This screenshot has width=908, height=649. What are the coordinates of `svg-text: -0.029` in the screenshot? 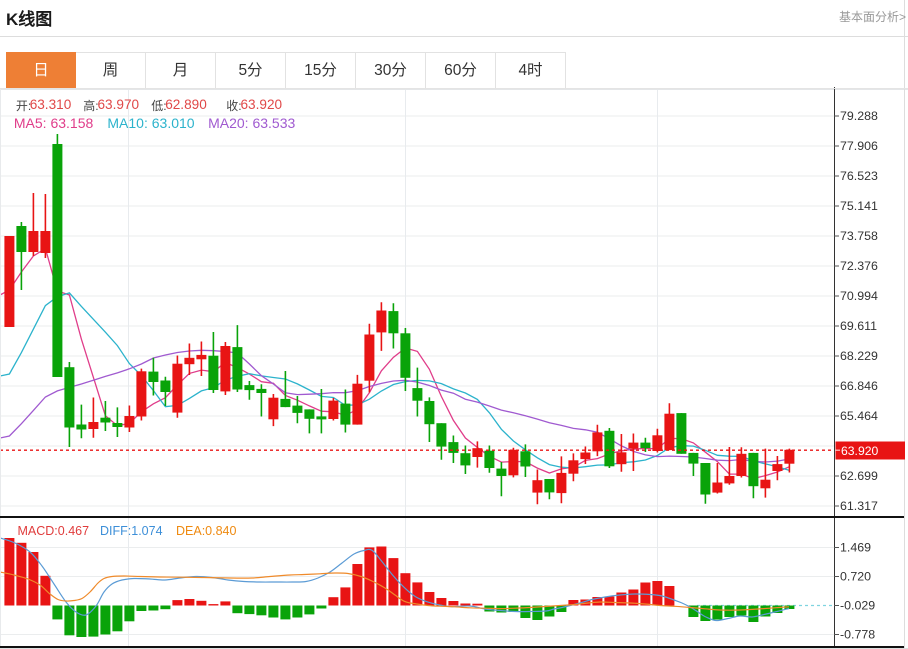 It's located at (857, 606).